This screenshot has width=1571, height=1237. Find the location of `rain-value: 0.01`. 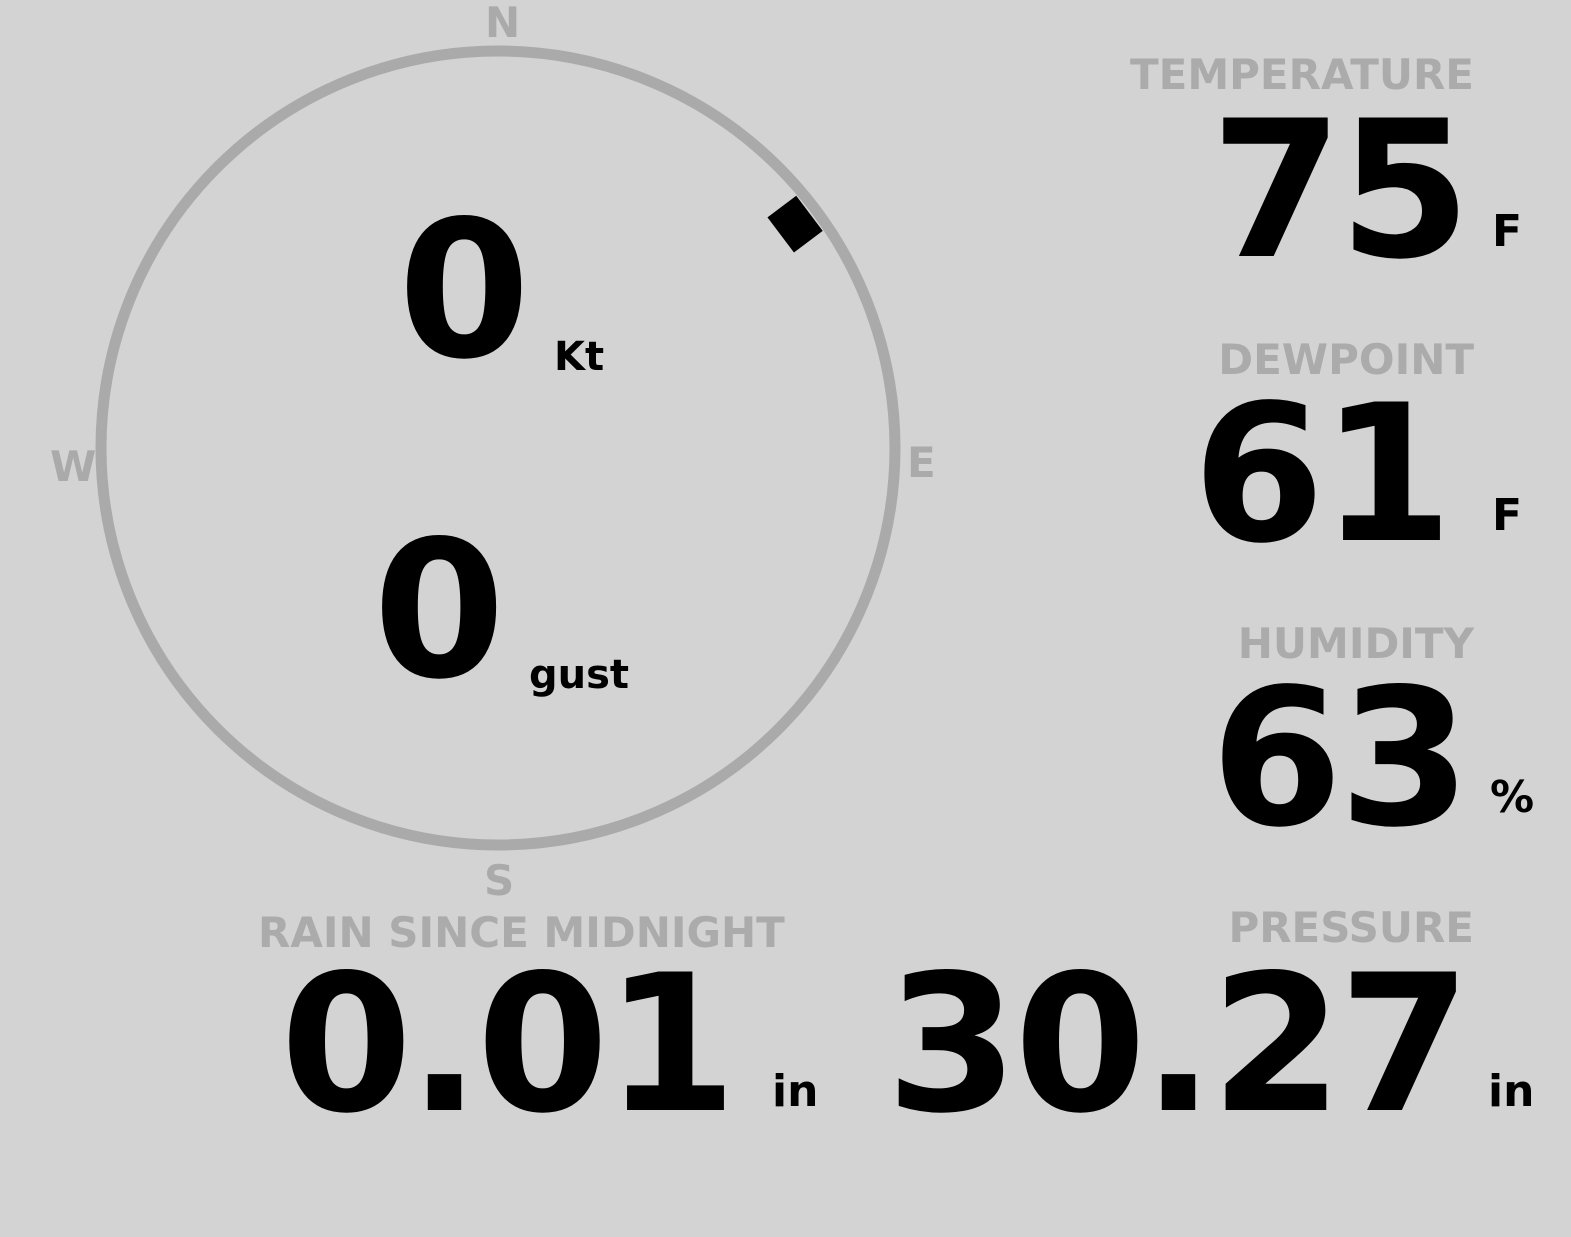

rain-value: 0.01 is located at coordinates (508, 1044).